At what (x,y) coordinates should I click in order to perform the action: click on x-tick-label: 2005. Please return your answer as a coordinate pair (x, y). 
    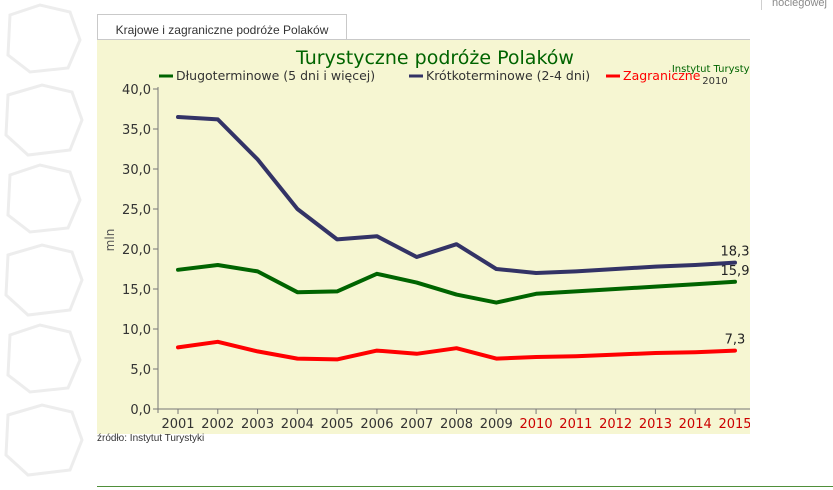
    Looking at the image, I should click on (337, 424).